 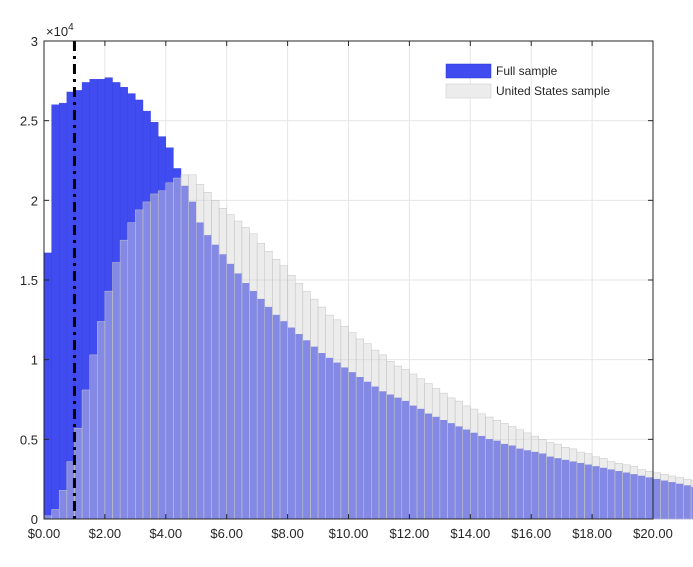 What do you see at coordinates (34, 41) in the screenshot?
I see `y-tick-label: 3` at bounding box center [34, 41].